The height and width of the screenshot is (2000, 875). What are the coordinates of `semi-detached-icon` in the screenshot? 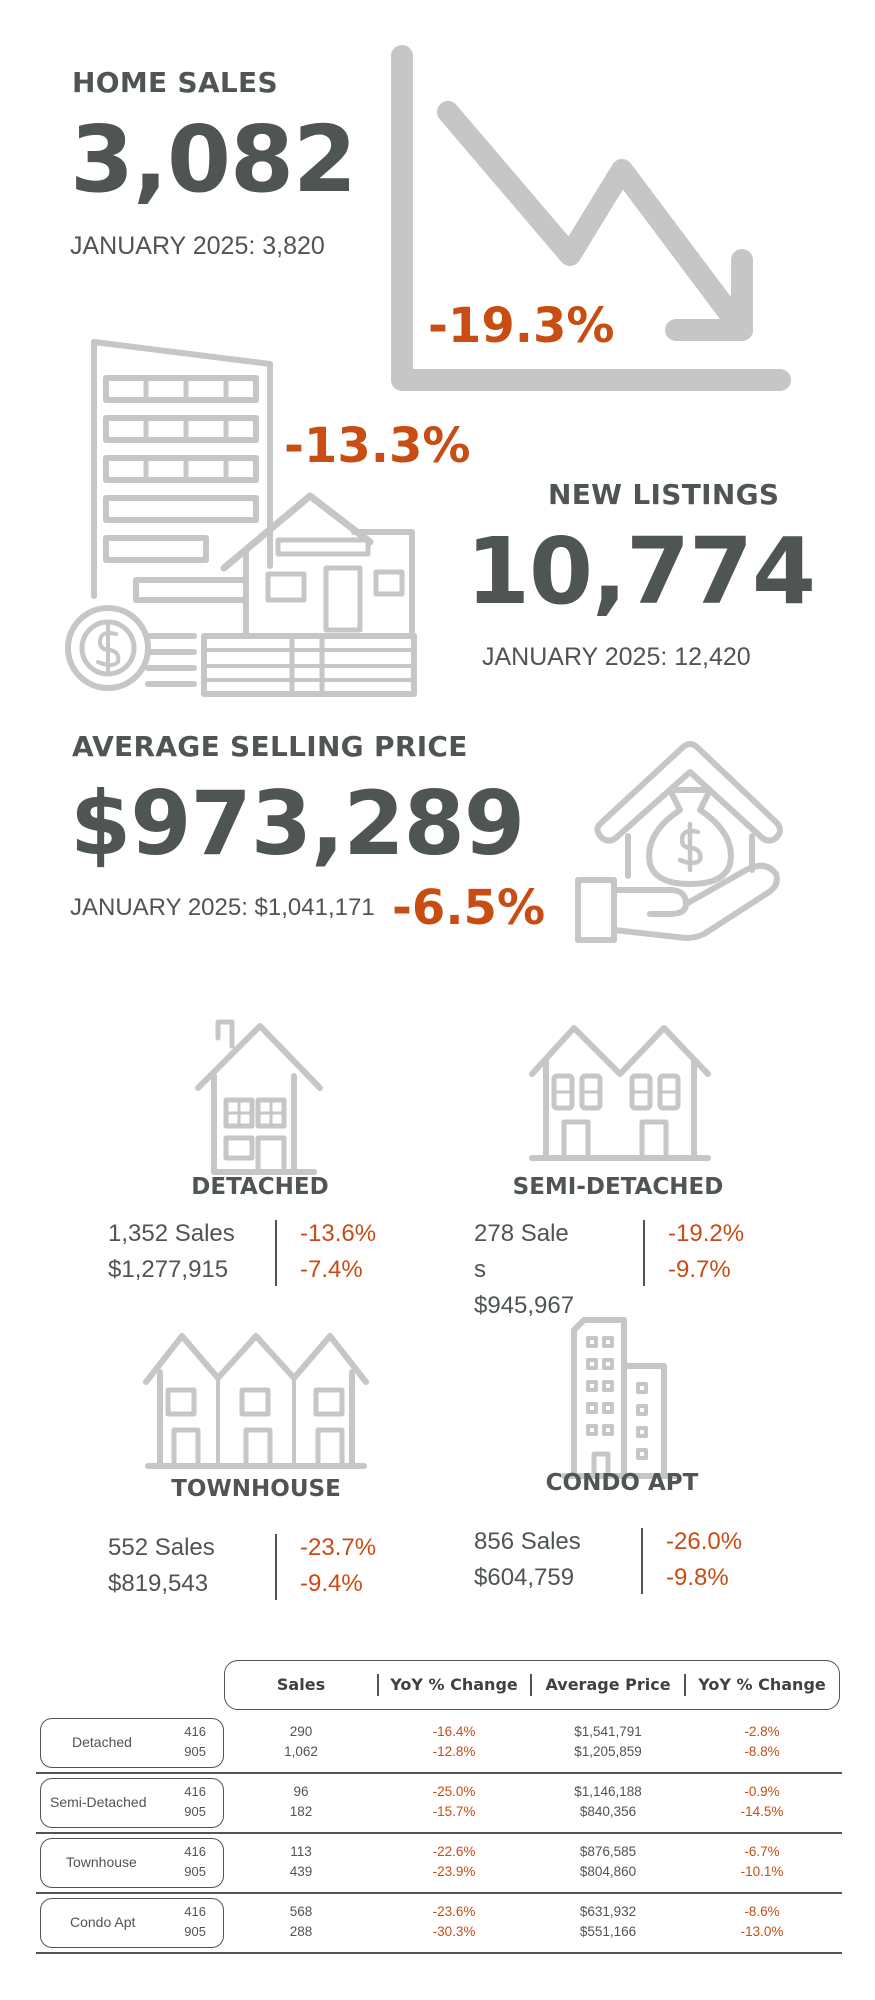 It's located at (620, 1093).